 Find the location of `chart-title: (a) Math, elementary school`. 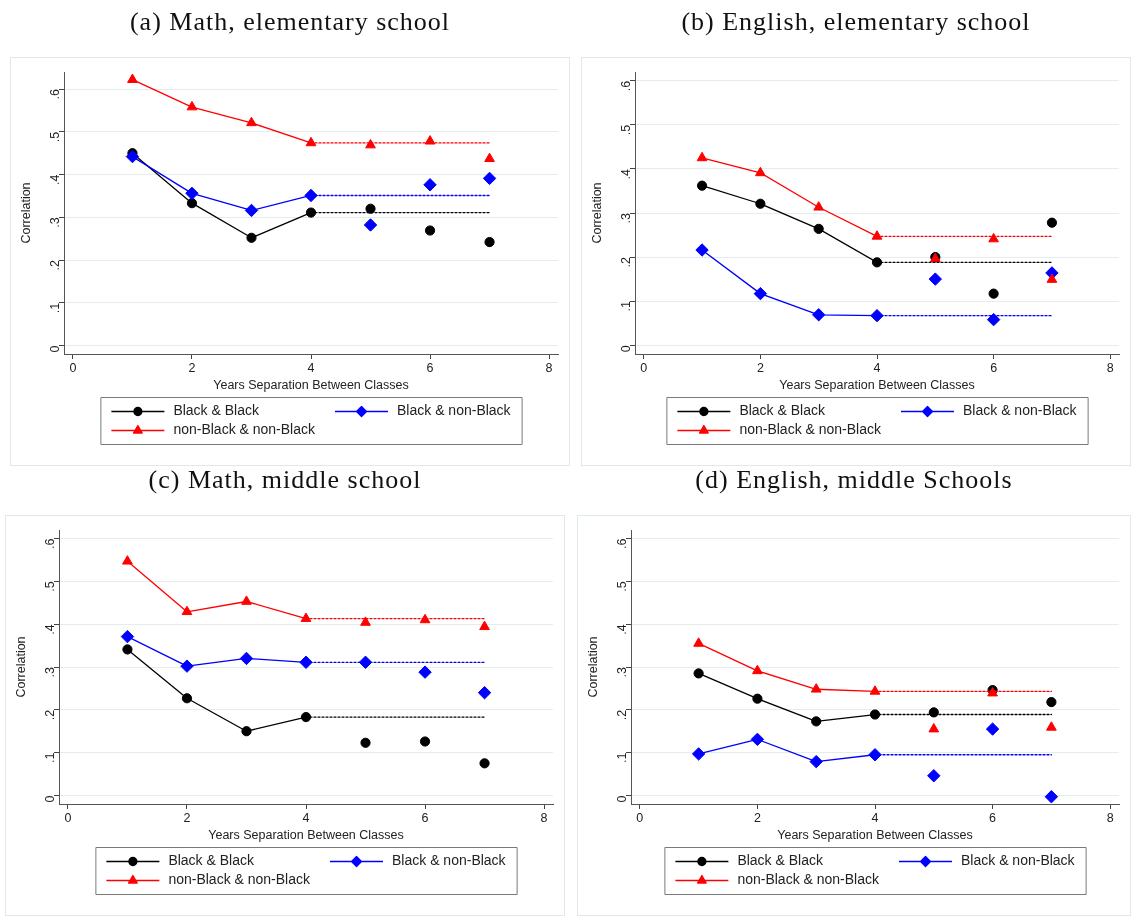

chart-title: (a) Math, elementary school is located at coordinates (290, 22).